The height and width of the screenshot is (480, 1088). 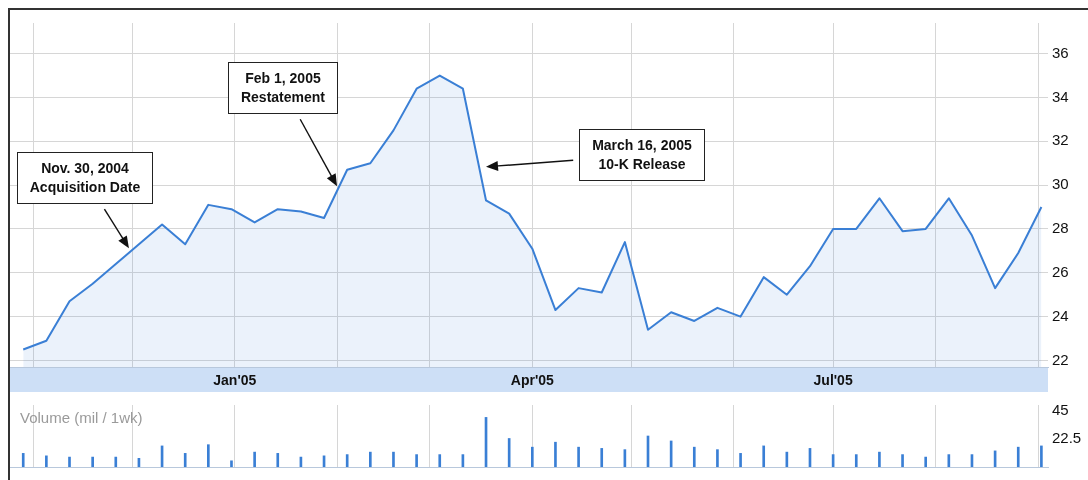 I want to click on x-tick-label: Jul'05, so click(x=833, y=380).